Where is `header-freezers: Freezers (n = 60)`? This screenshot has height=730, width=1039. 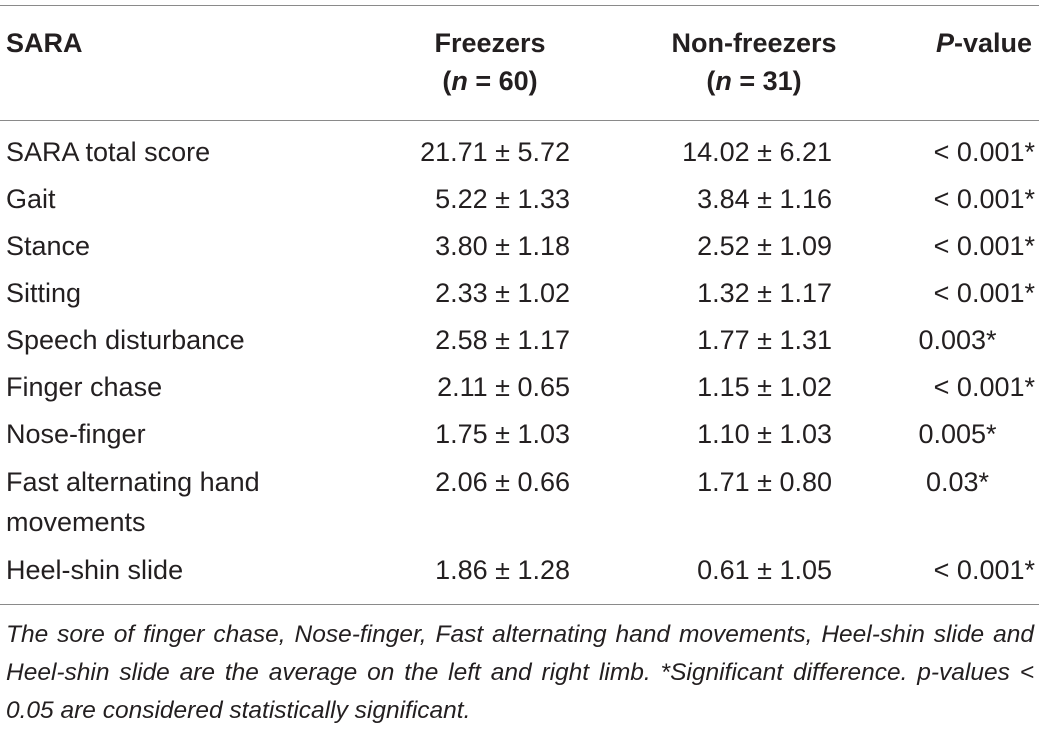 header-freezers: Freezers (n = 60) is located at coordinates (490, 62).